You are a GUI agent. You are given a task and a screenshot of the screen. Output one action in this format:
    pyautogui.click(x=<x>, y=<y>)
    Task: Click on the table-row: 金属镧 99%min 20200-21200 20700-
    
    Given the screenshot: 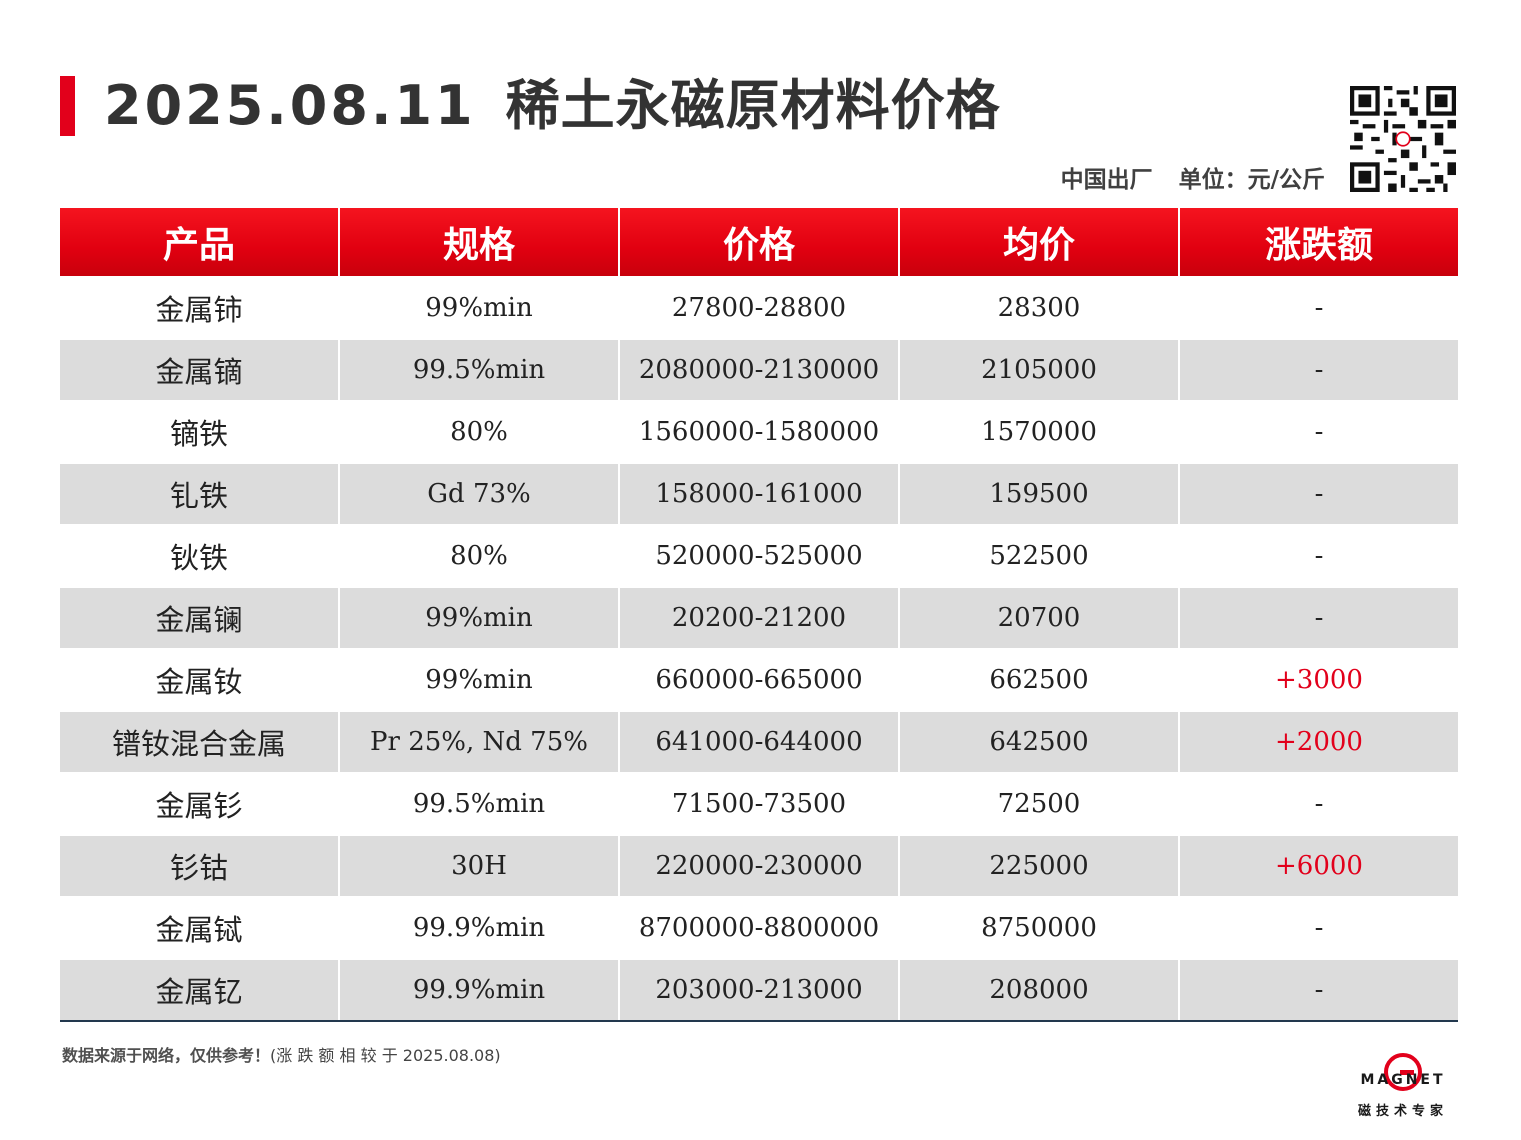 What is the action you would take?
    pyautogui.click(x=759, y=617)
    